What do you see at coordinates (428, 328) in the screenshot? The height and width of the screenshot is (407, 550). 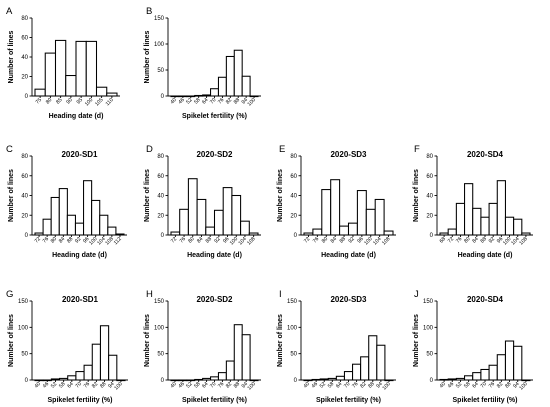 I see `y-tick-label-j: 100` at bounding box center [428, 328].